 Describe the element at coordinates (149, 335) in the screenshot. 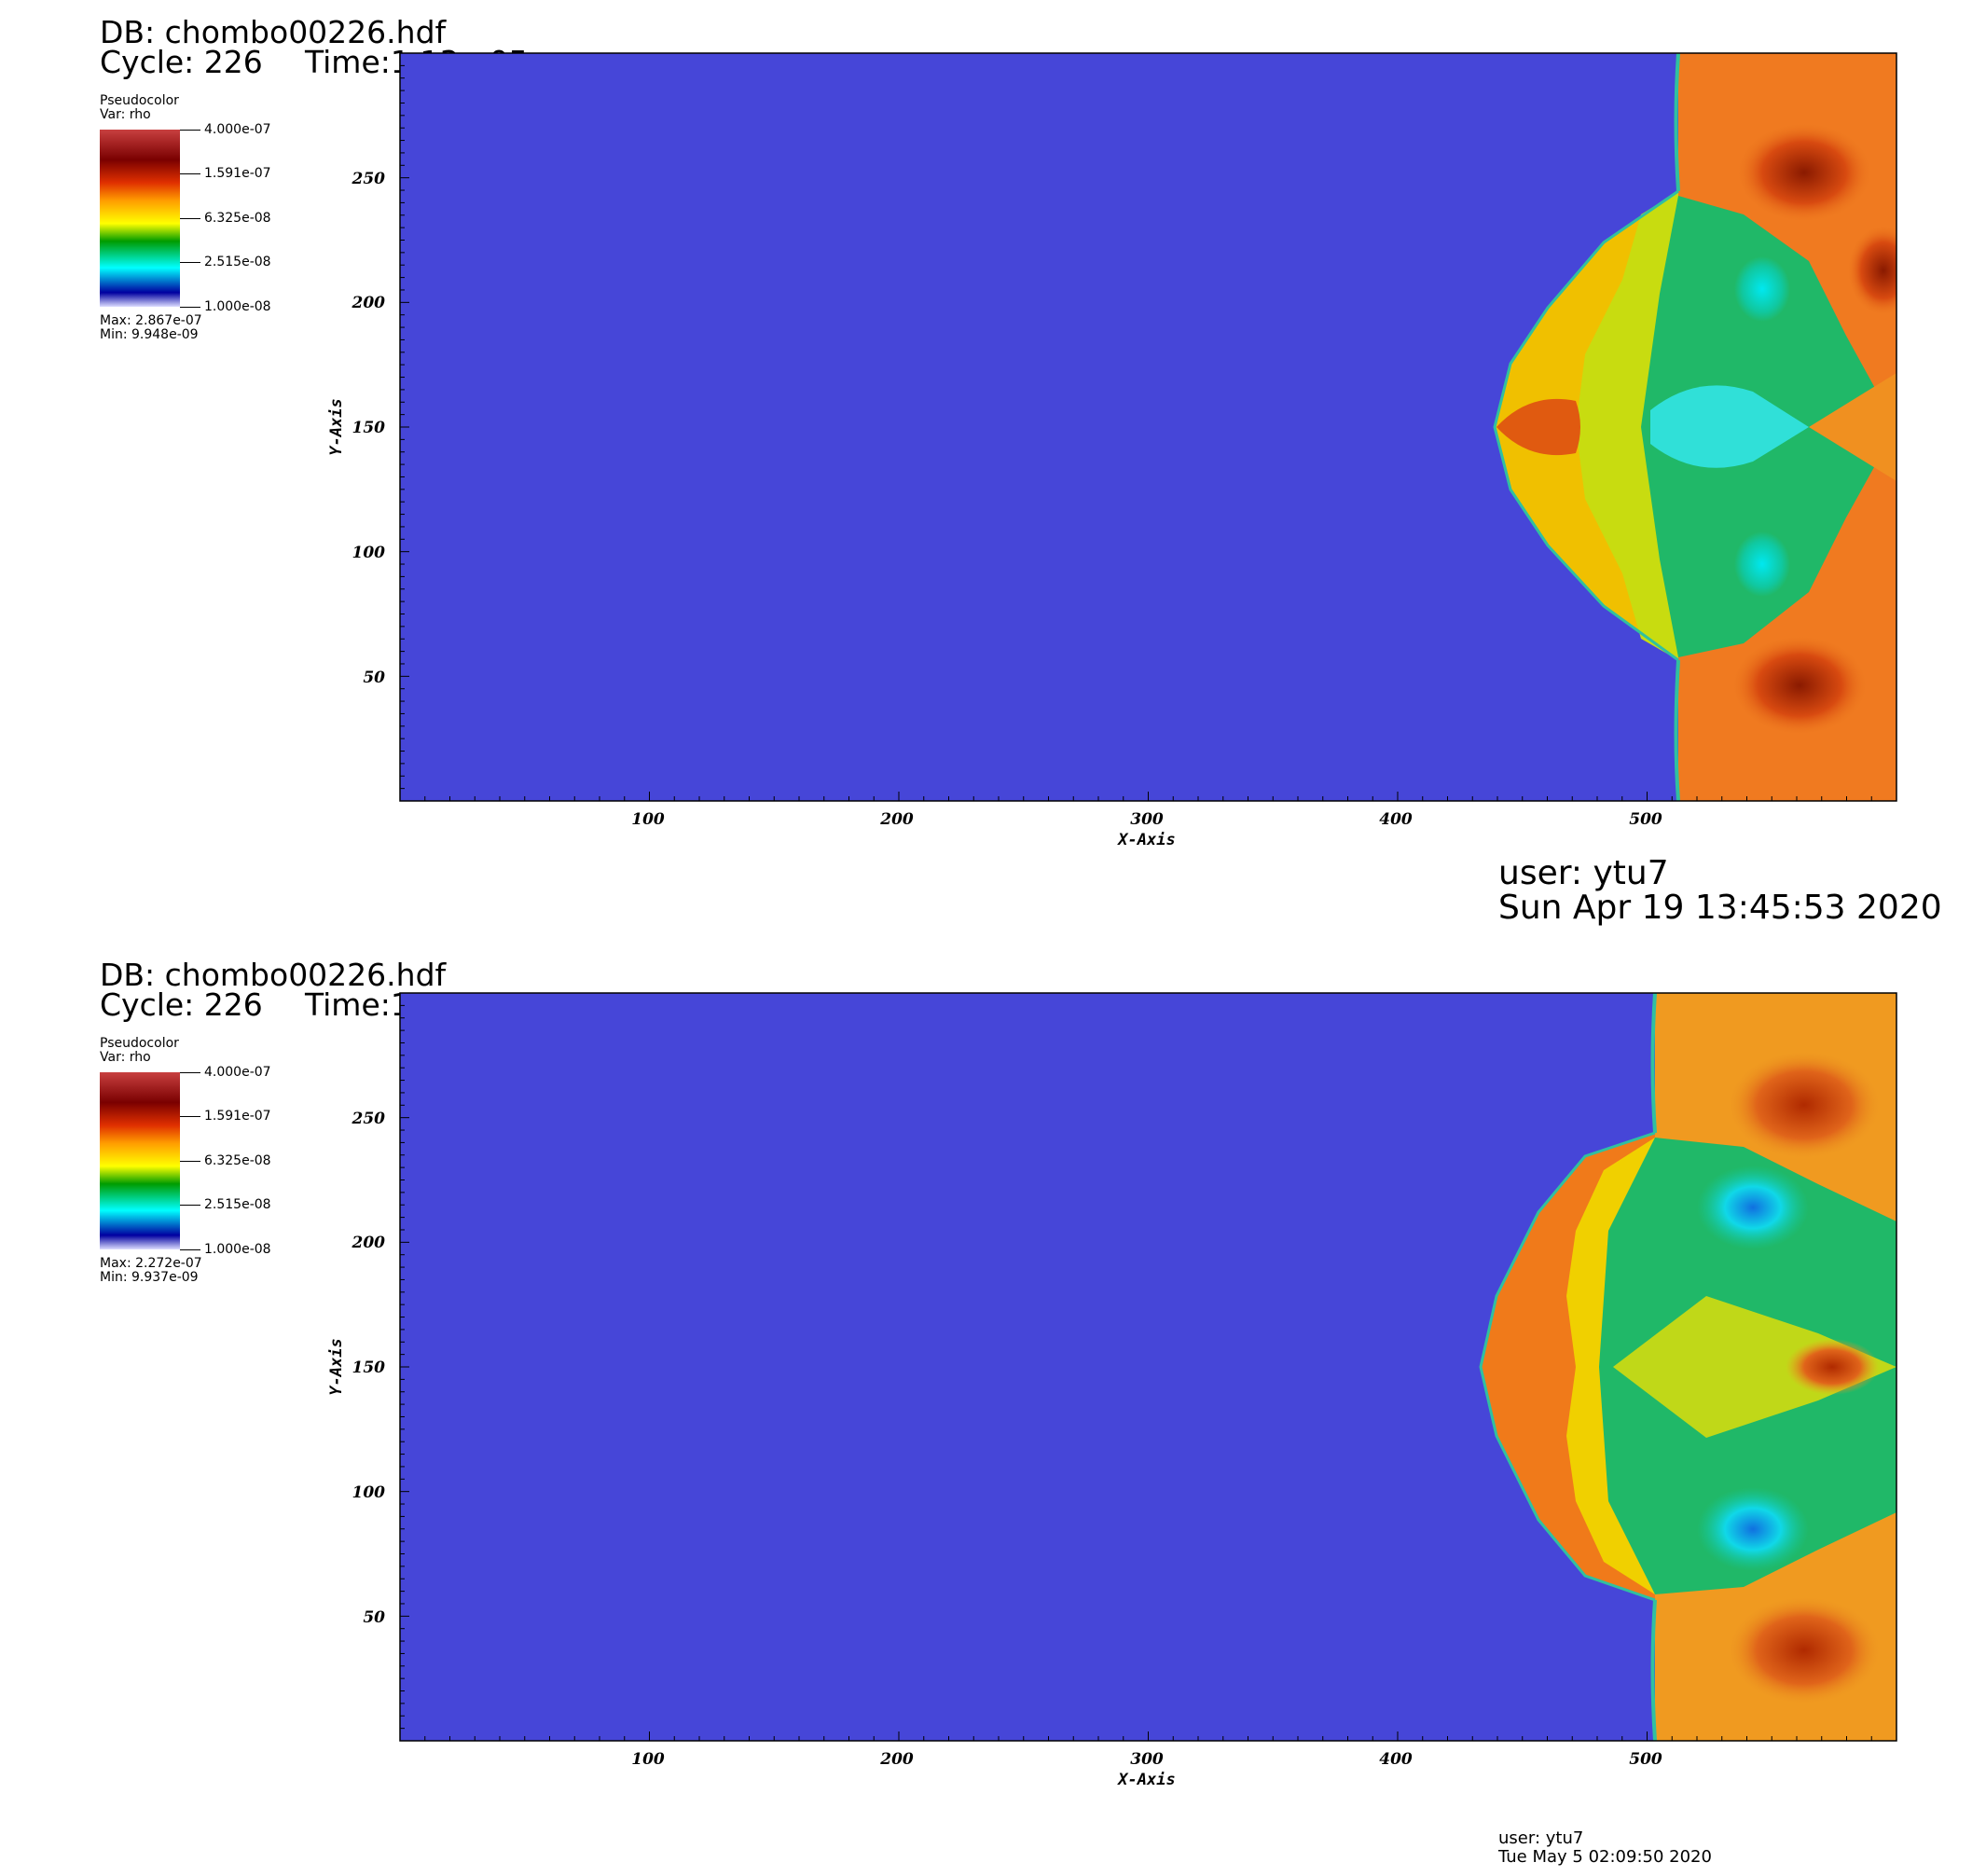

I see `legend-min: Min: 9.948e-09` at that location.